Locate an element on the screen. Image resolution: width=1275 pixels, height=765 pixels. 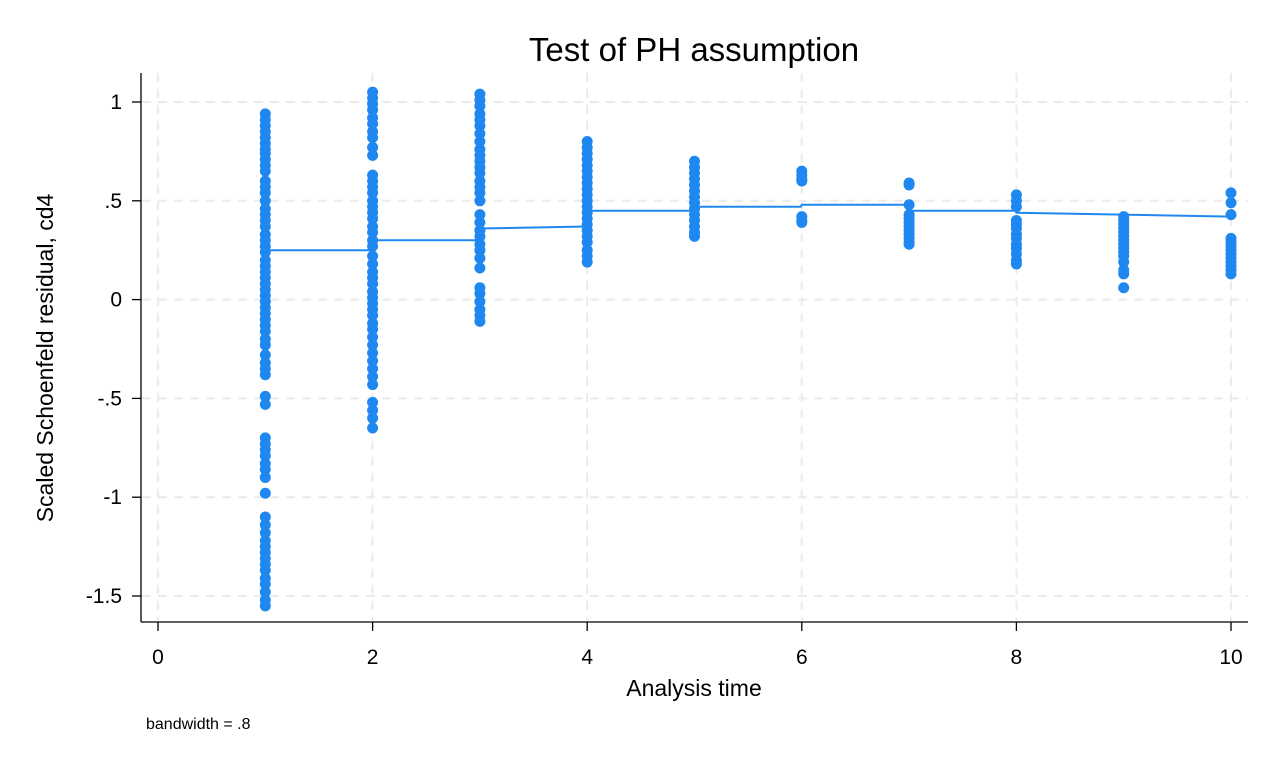
chart-title: Test of PH assumption is located at coordinates (694, 49).